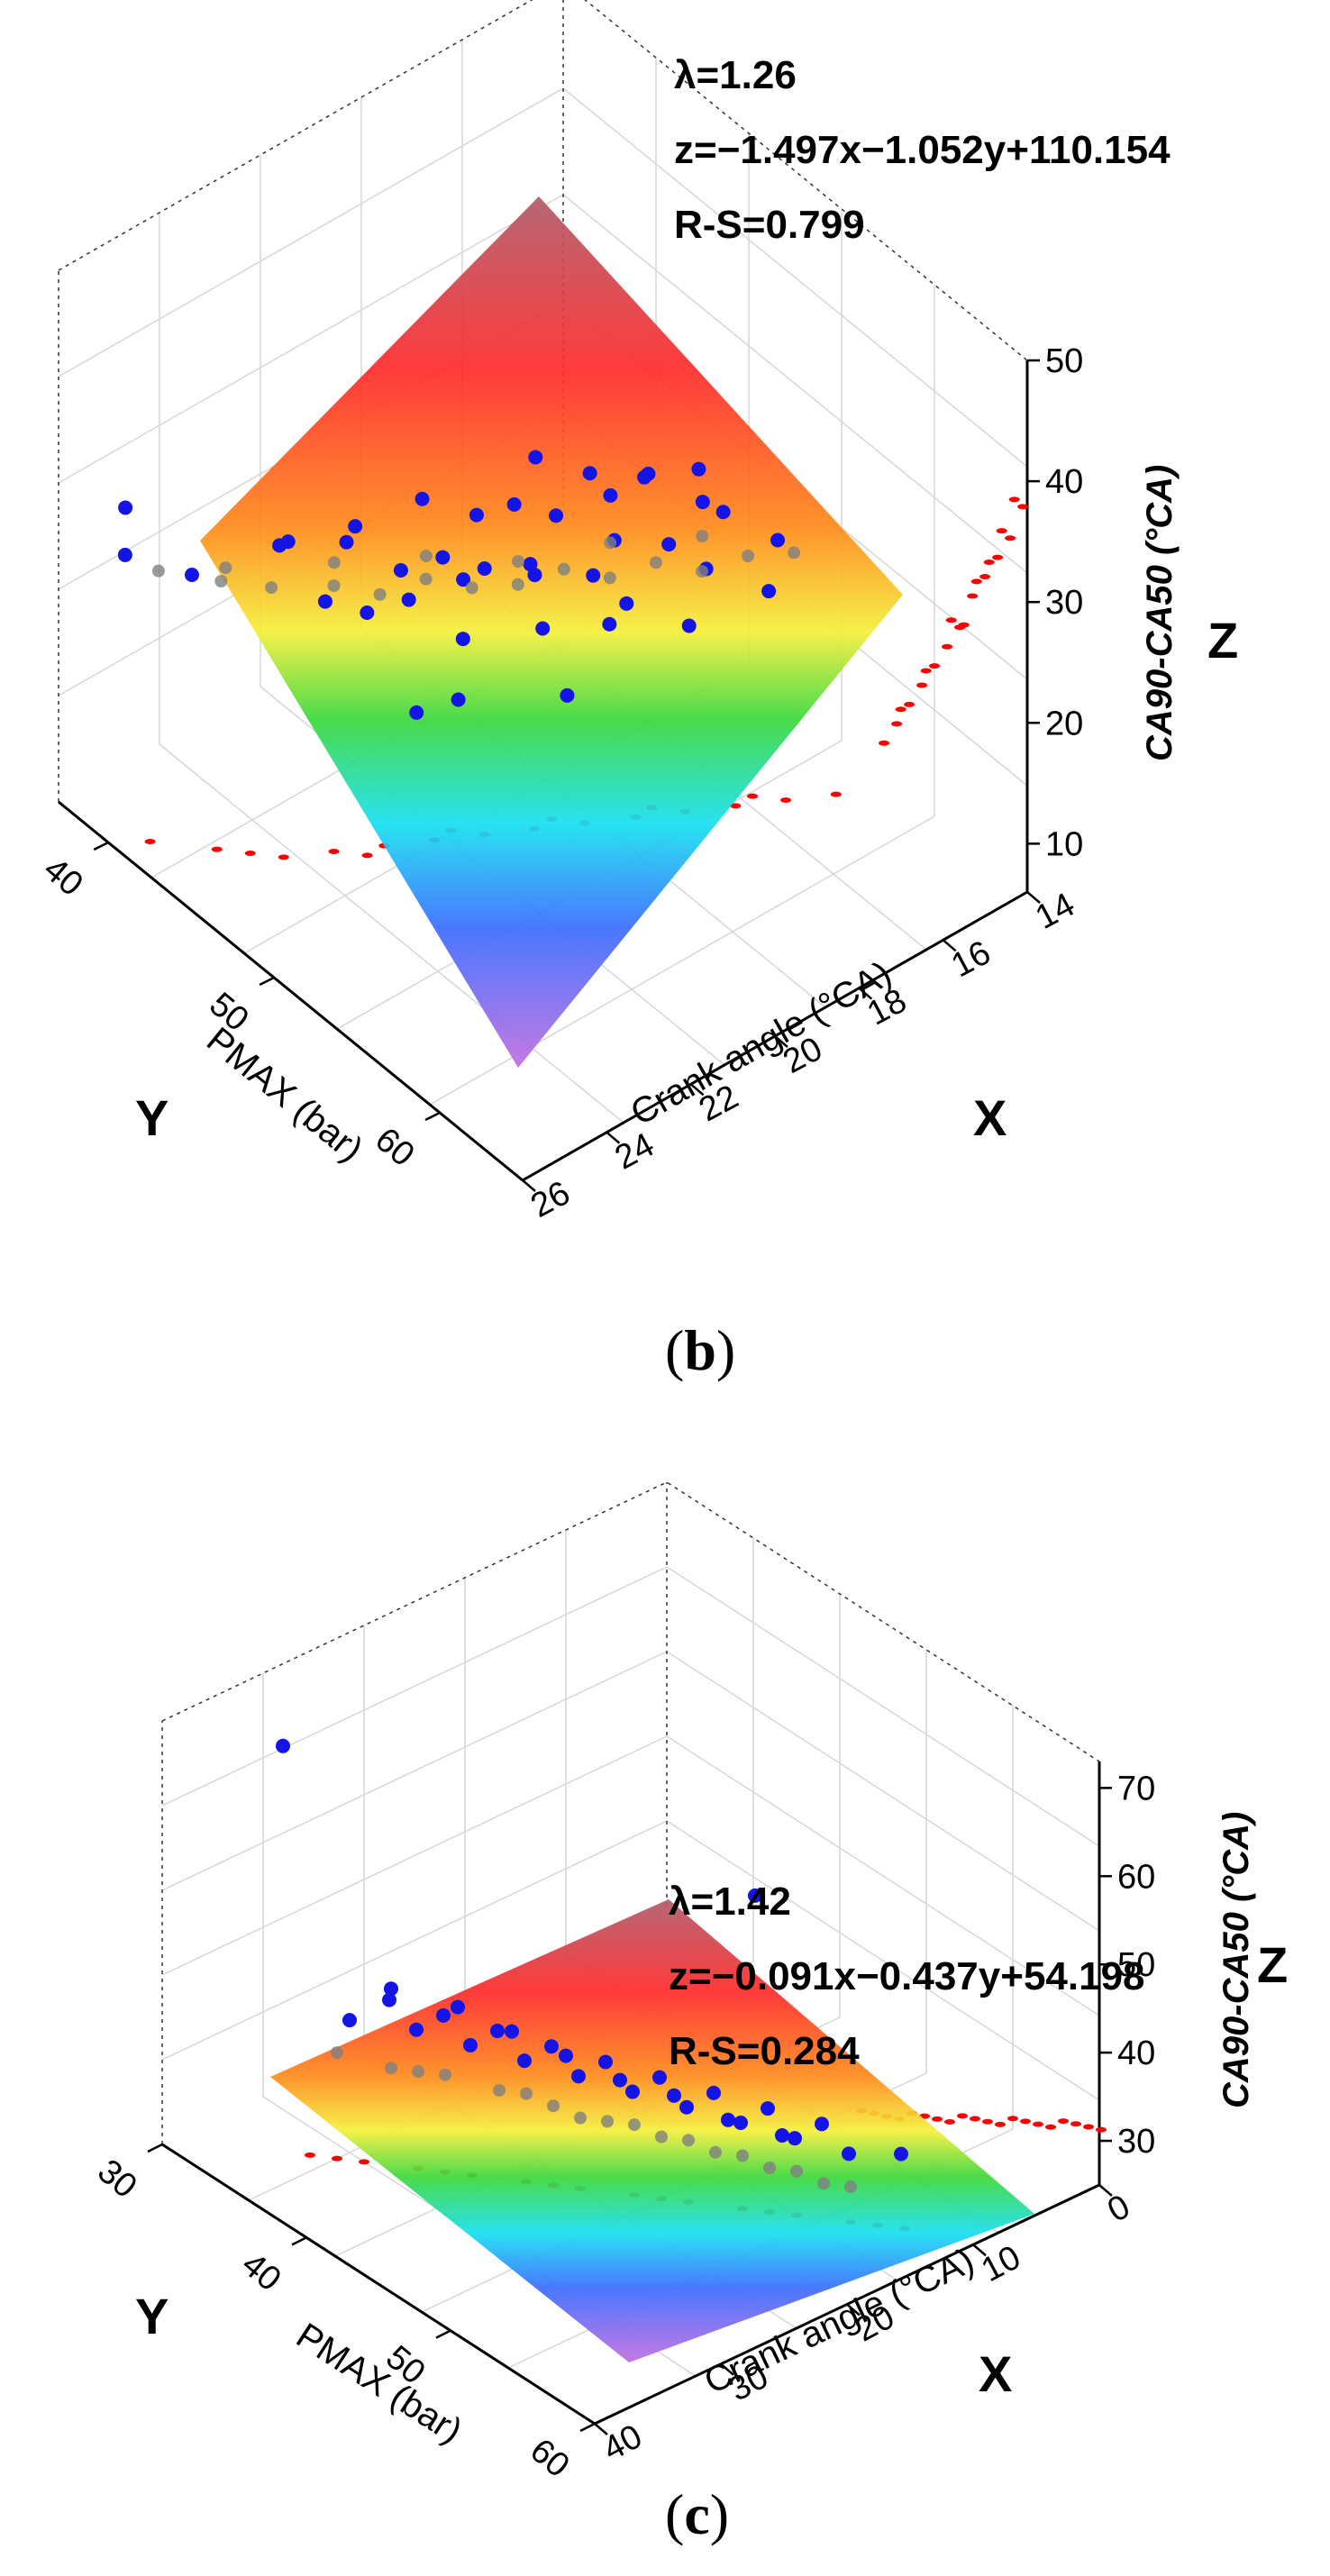 Image resolution: width=1330 pixels, height=2576 pixels. What do you see at coordinates (1160, 613) in the screenshot?
I see `z-axis-title: CA90-CA50 (°CA)` at bounding box center [1160, 613].